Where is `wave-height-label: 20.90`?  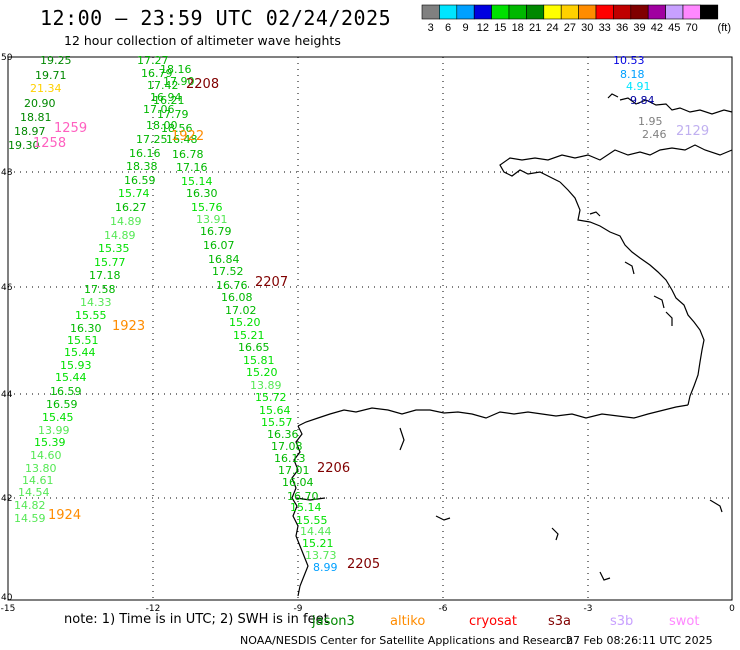
wave-height-label: 20.90 is located at coordinates (40, 103).